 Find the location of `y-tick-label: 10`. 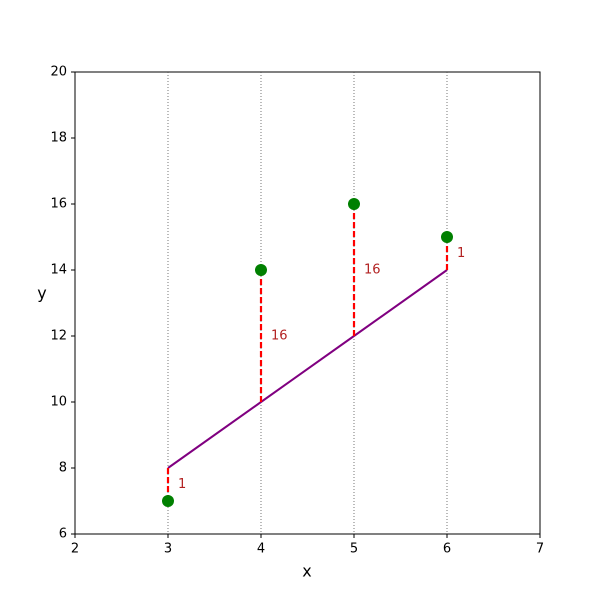

y-tick-label: 10 is located at coordinates (58, 402).